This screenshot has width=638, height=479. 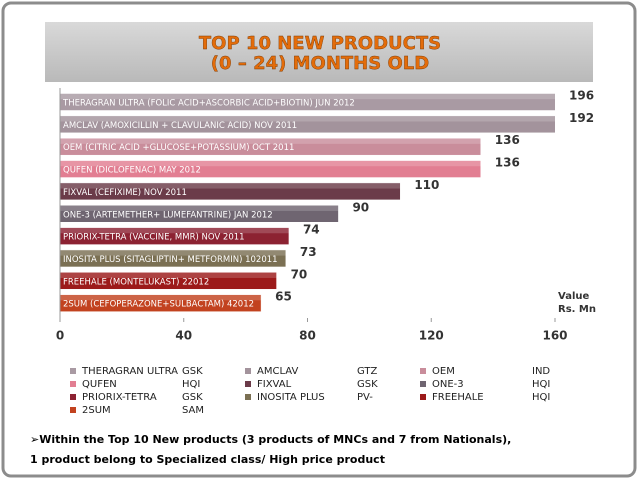 What do you see at coordinates (158, 305) in the screenshot?
I see `bar-category-label: 2SUM (CEFOPERAZONE+SULBACTAM) 42012` at bounding box center [158, 305].